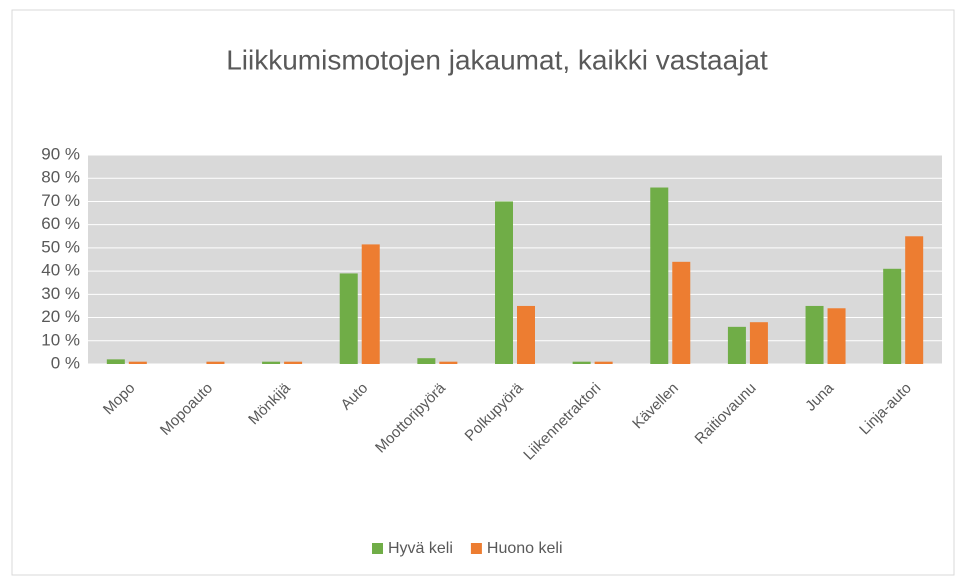  I want to click on y-tick-label: 80 %, so click(60, 177).